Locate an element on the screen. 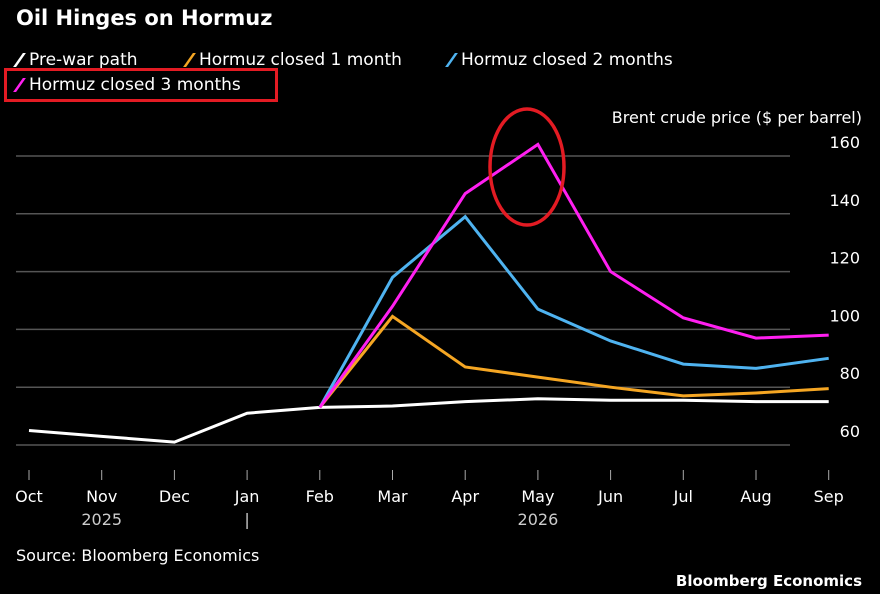  source-note: Source: Bloomberg Economics is located at coordinates (138, 555).